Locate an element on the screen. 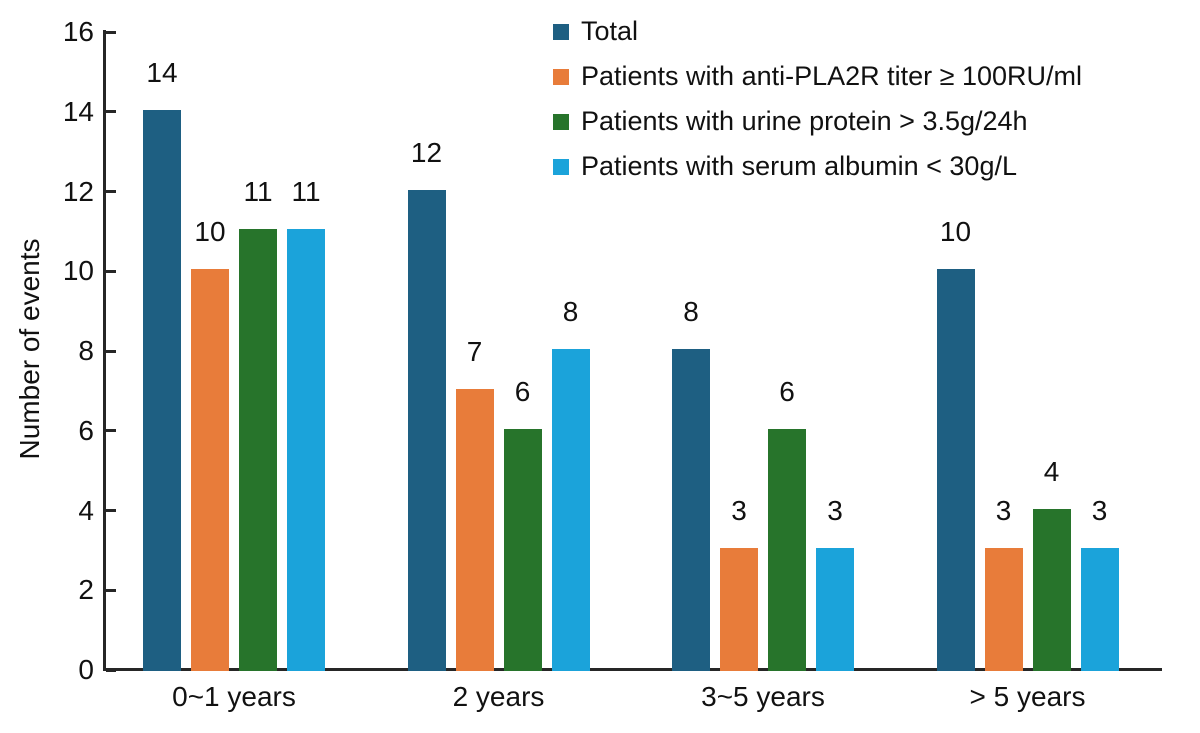 This screenshot has height=733, width=1200. y-axis-line is located at coordinates (104, 350).